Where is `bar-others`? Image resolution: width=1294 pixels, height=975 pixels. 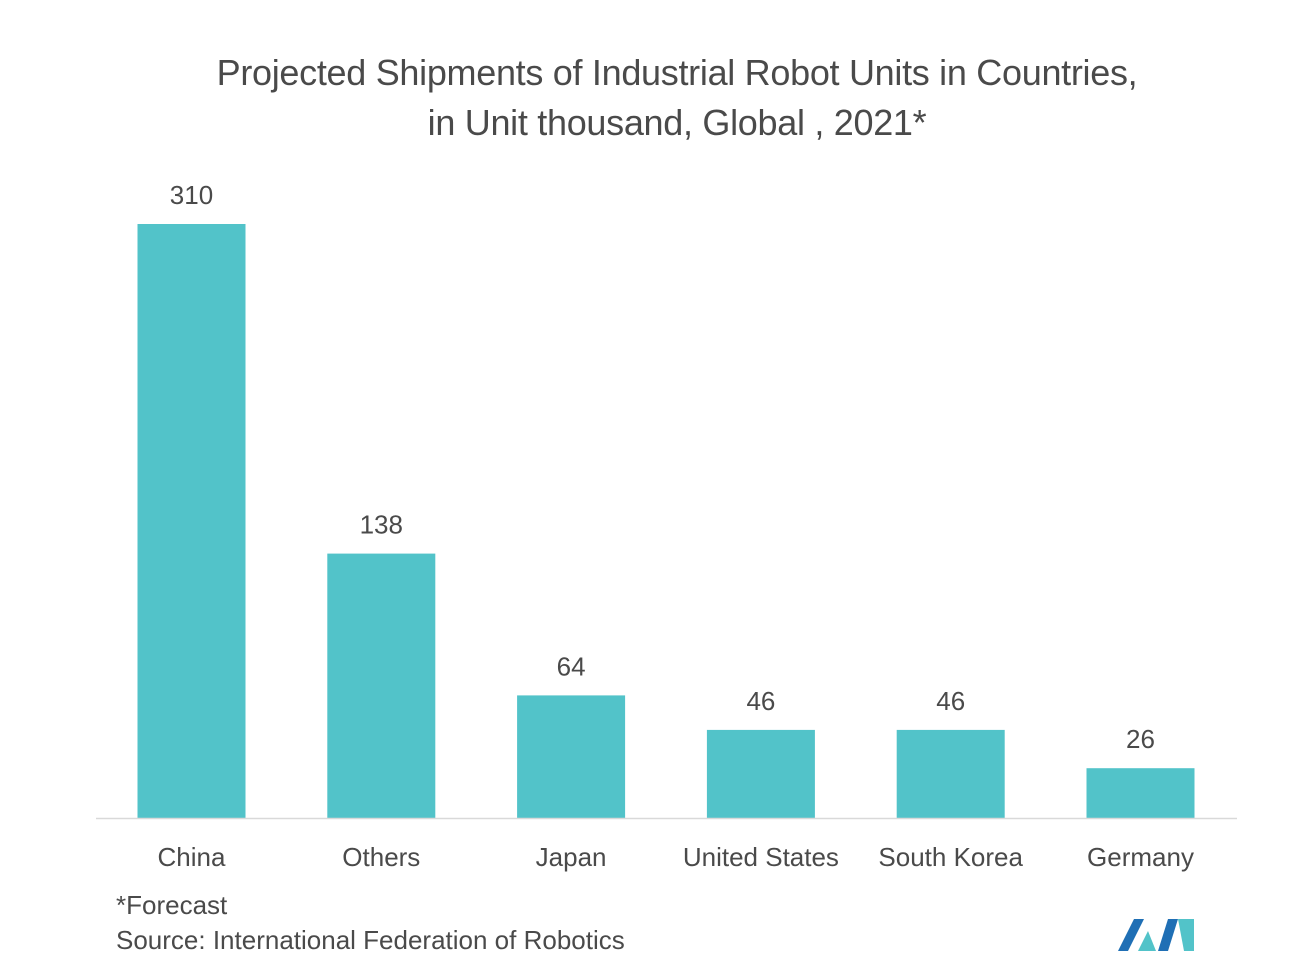
bar-others is located at coordinates (381, 686).